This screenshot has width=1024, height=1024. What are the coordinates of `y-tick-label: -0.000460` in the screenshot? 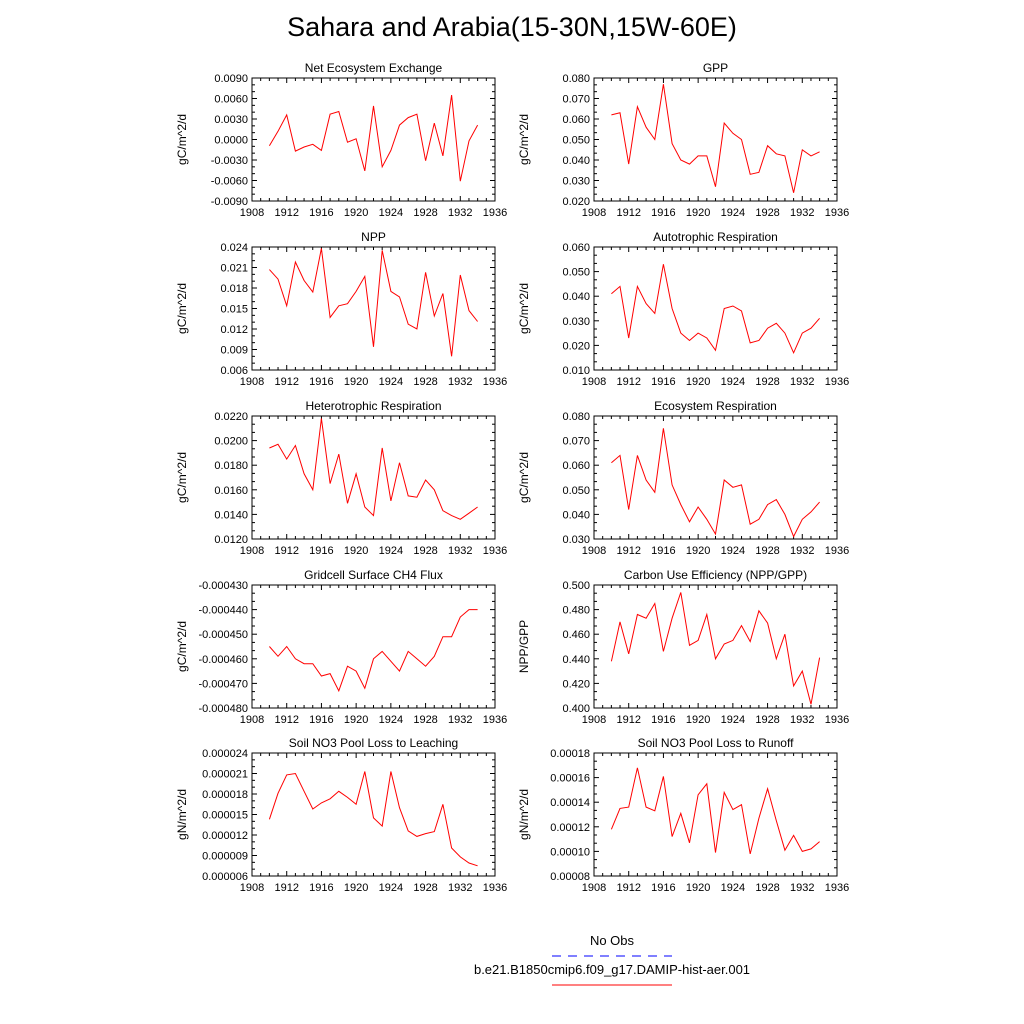 It's located at (223, 660).